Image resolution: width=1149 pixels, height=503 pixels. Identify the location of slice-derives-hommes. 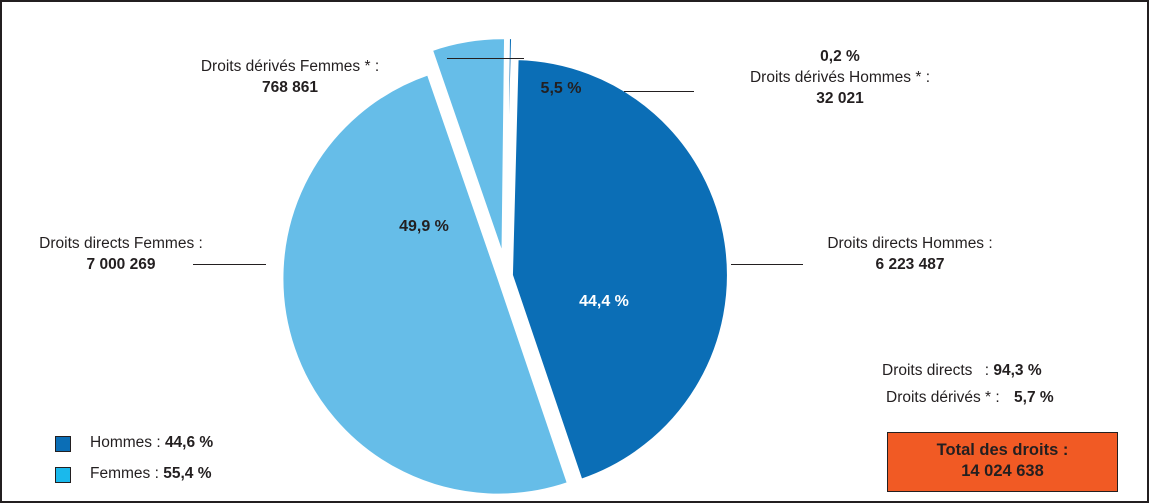
(509, 146).